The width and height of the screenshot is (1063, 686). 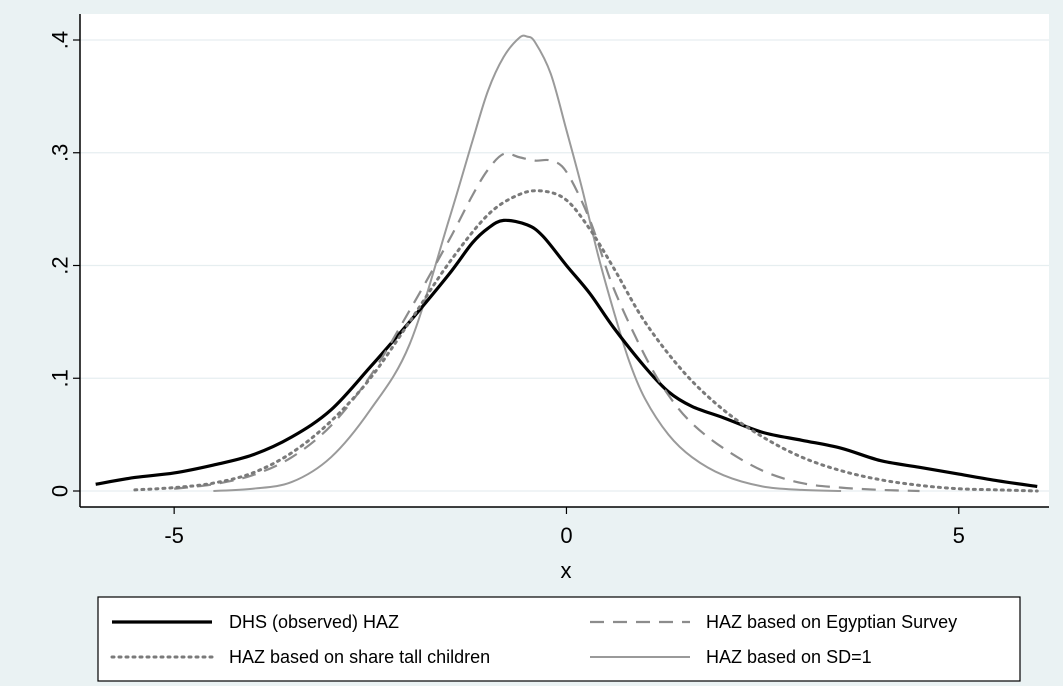 What do you see at coordinates (314, 622) in the screenshot?
I see `legend-label: DHS (observed) HAZ` at bounding box center [314, 622].